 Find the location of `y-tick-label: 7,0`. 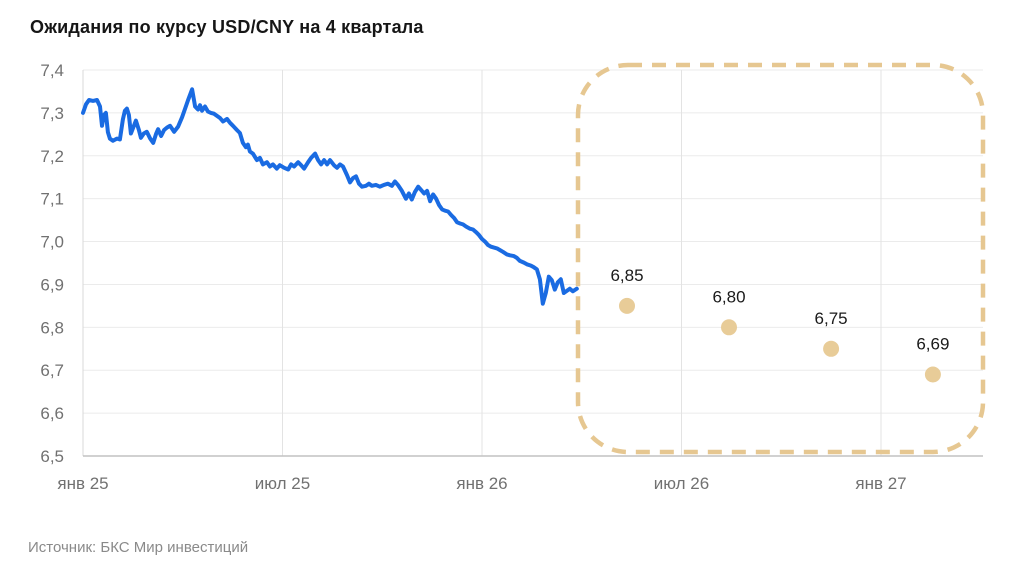

y-tick-label: 7,0 is located at coordinates (52, 242).